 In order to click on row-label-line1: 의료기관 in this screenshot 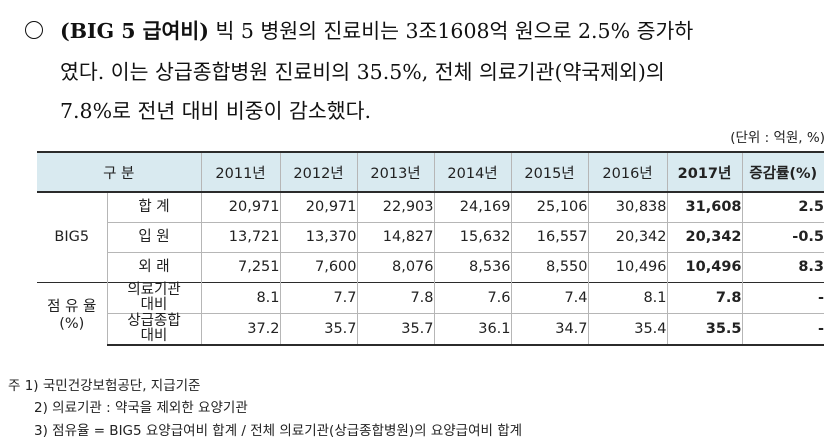, I will do `click(154, 289)`.